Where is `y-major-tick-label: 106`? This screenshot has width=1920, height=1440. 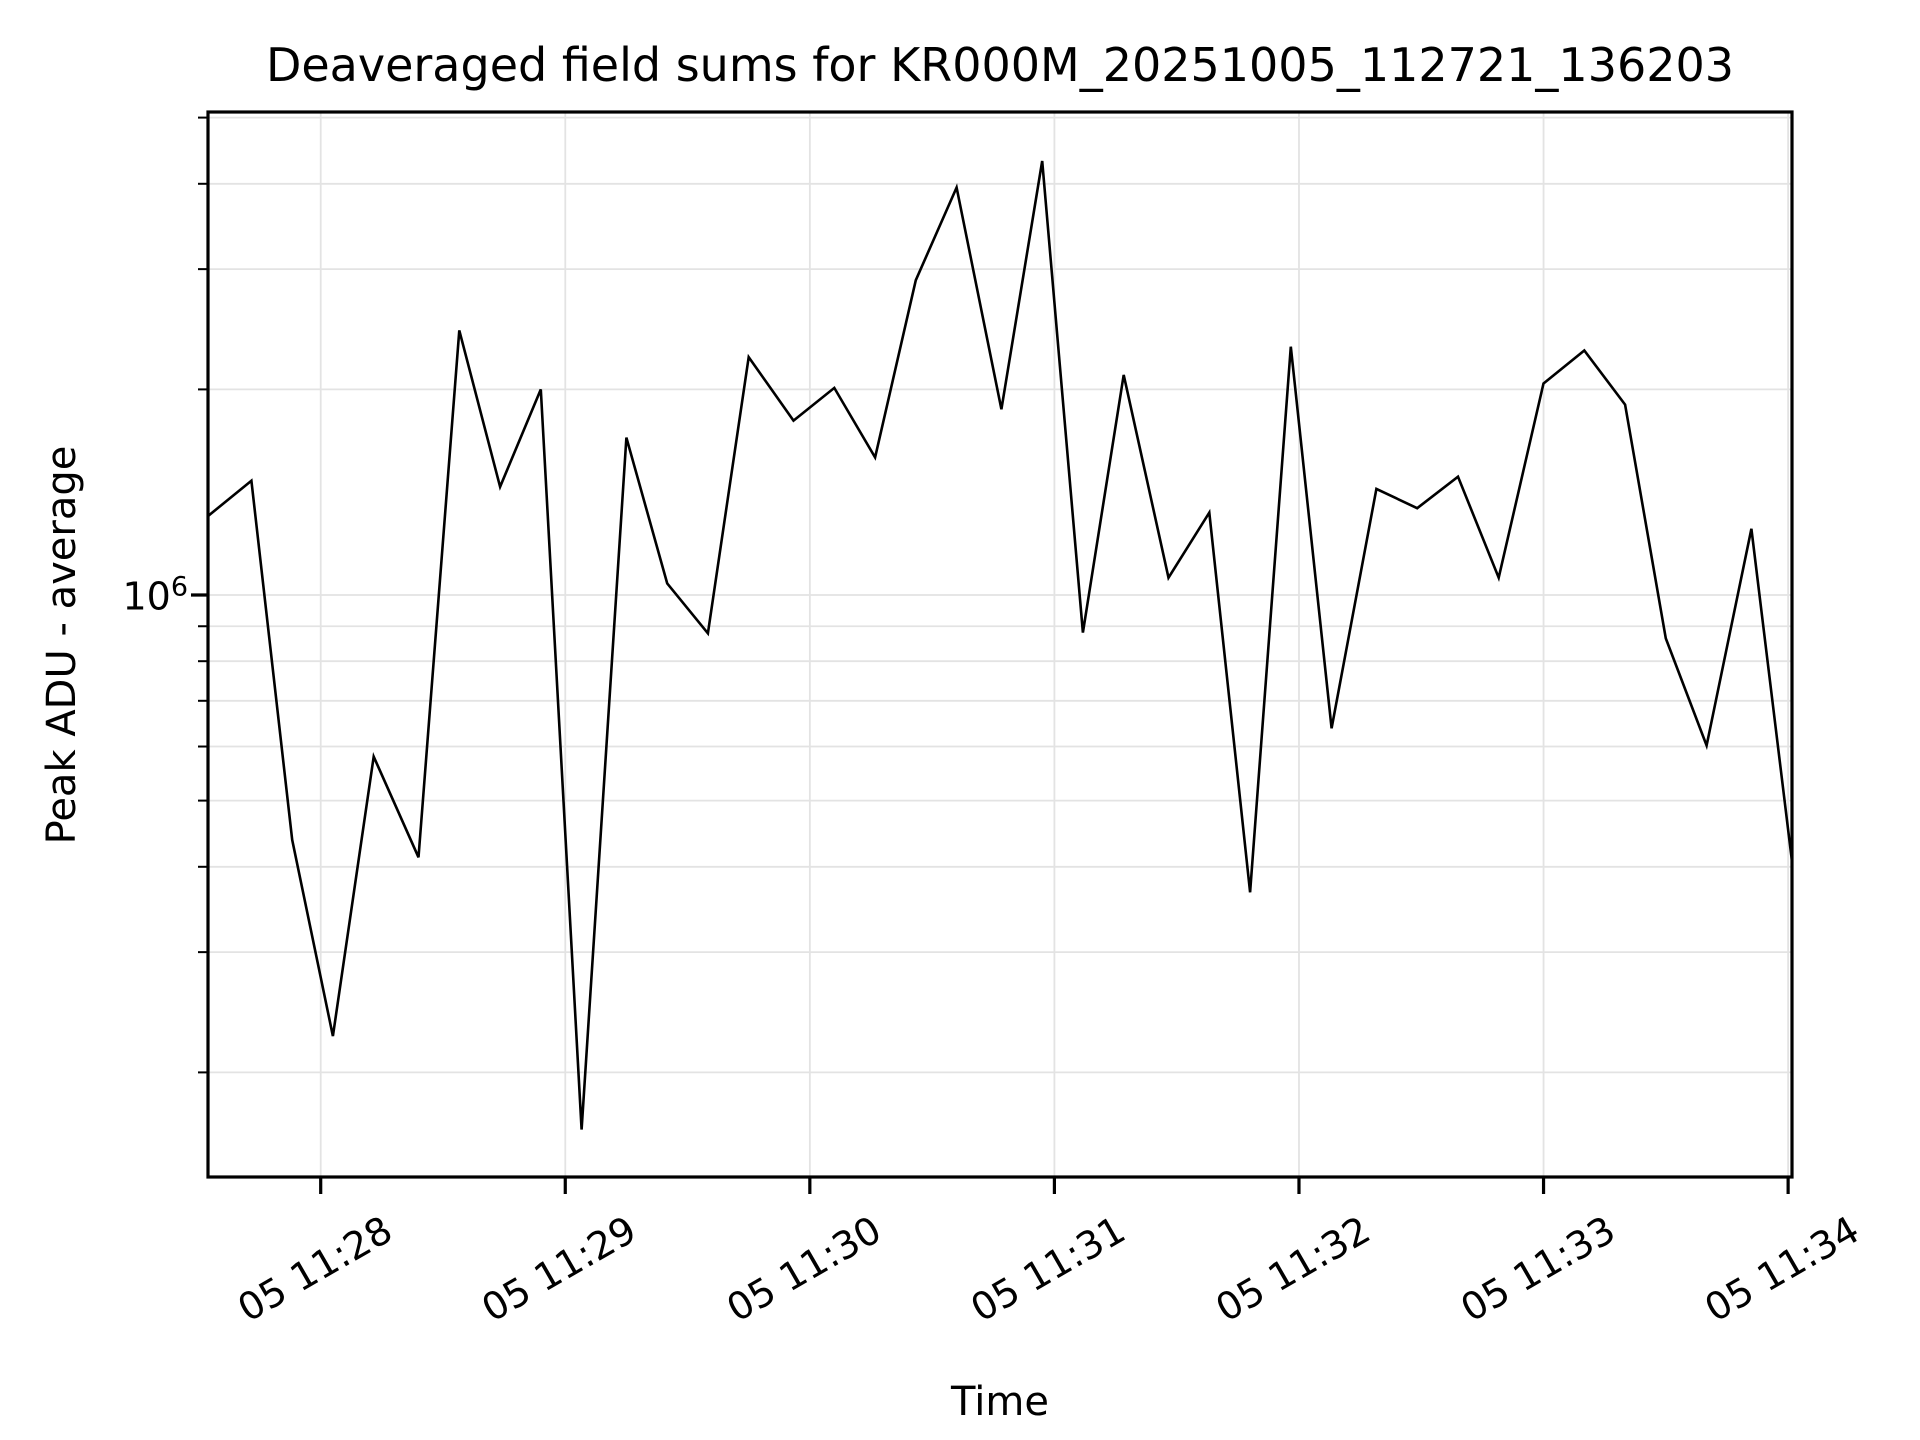 y-major-tick-label: 106 is located at coordinates (139, 595).